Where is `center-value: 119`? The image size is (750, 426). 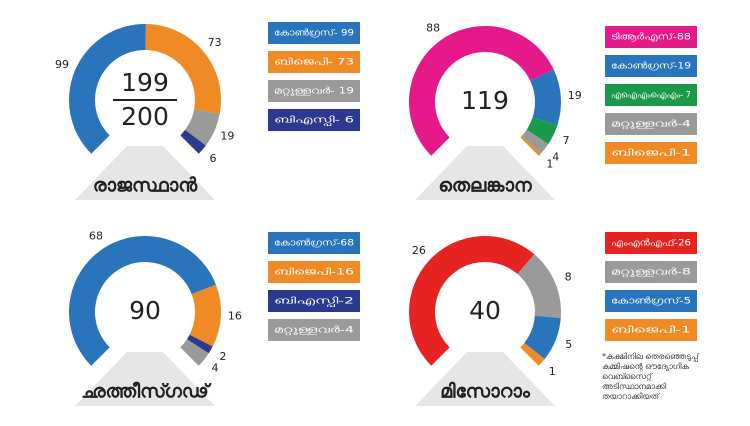 center-value: 119 is located at coordinates (485, 100).